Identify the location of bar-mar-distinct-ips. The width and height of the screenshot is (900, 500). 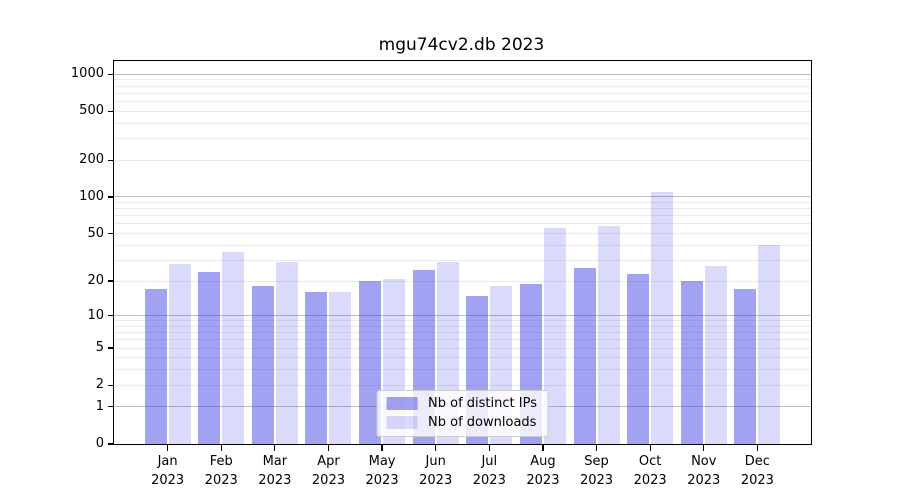
(262, 365).